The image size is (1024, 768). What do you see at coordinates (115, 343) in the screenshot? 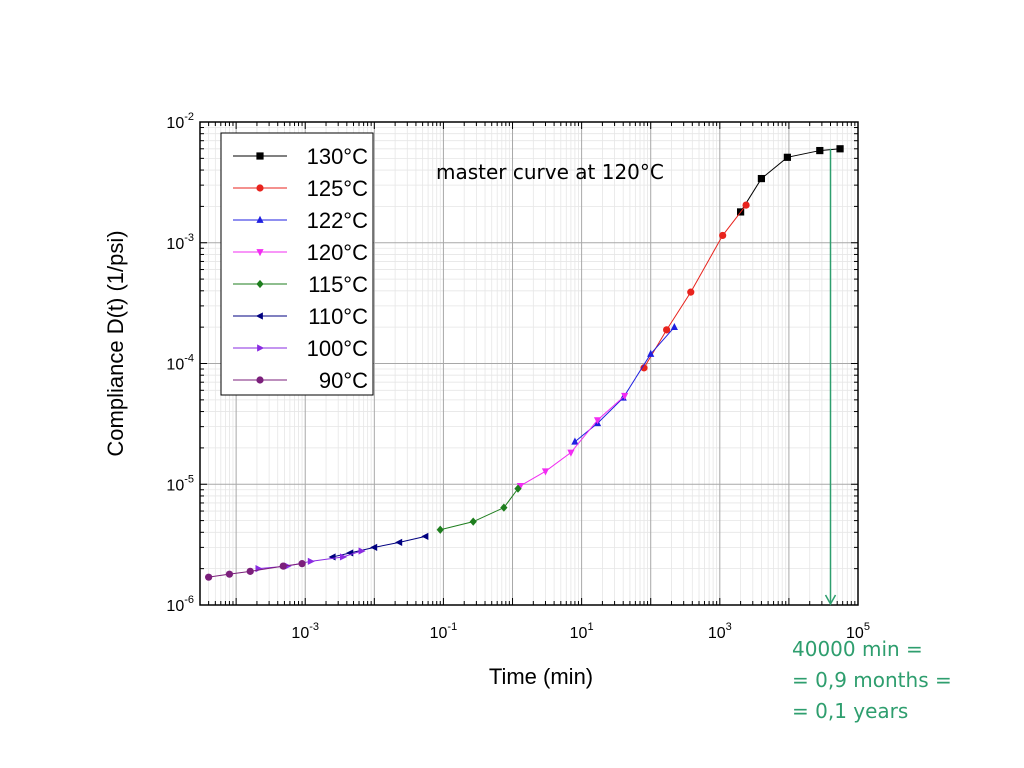
I see `y-axis-title: Compliance D(t) (1/psi)` at bounding box center [115, 343].